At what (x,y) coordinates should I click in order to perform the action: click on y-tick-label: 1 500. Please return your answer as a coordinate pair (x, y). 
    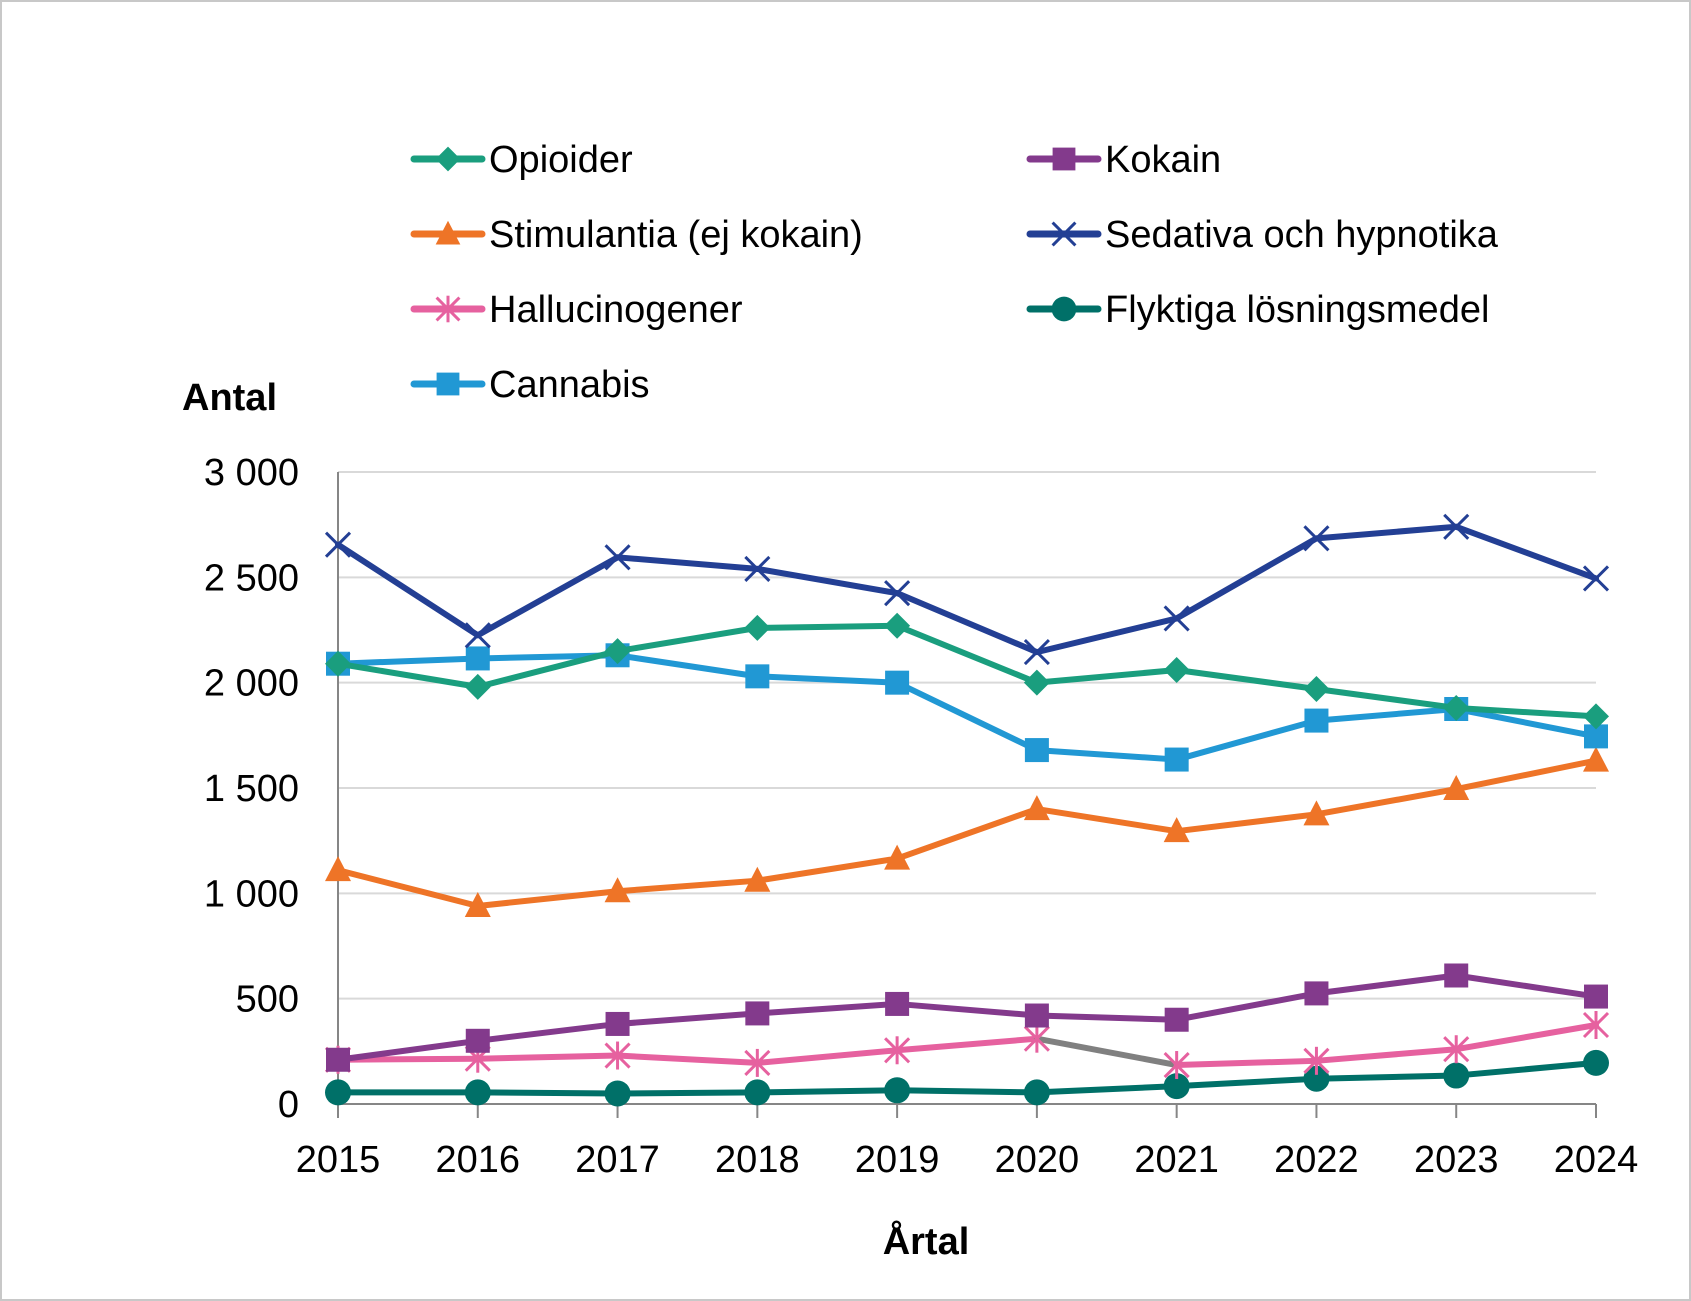
    Looking at the image, I should click on (251, 789).